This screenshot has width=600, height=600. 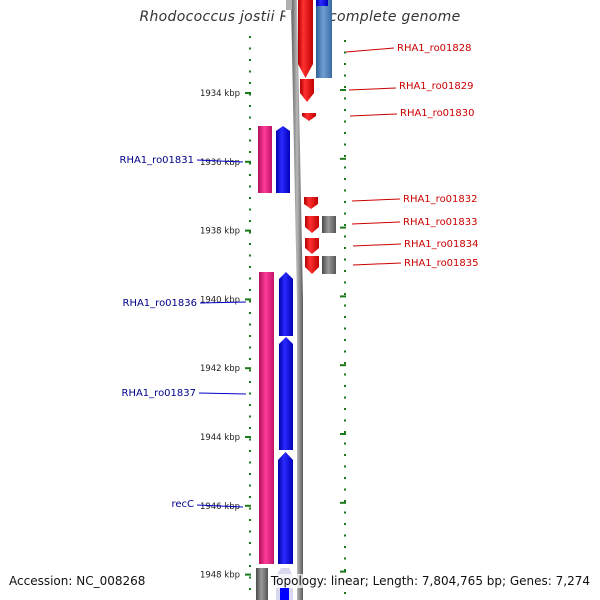 I want to click on leader-ro01828, so click(x=370, y=50).